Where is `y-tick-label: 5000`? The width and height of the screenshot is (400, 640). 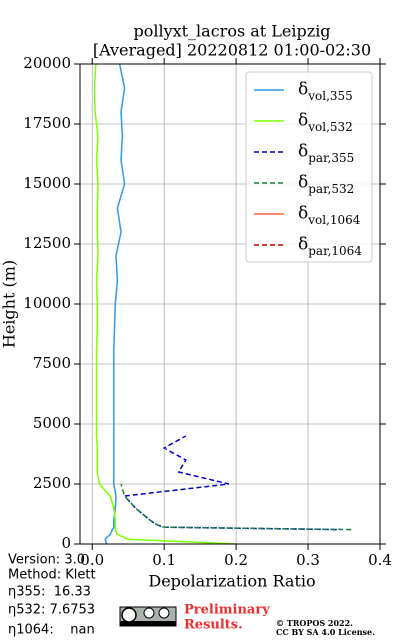
y-tick-label: 5000 is located at coordinates (52, 423).